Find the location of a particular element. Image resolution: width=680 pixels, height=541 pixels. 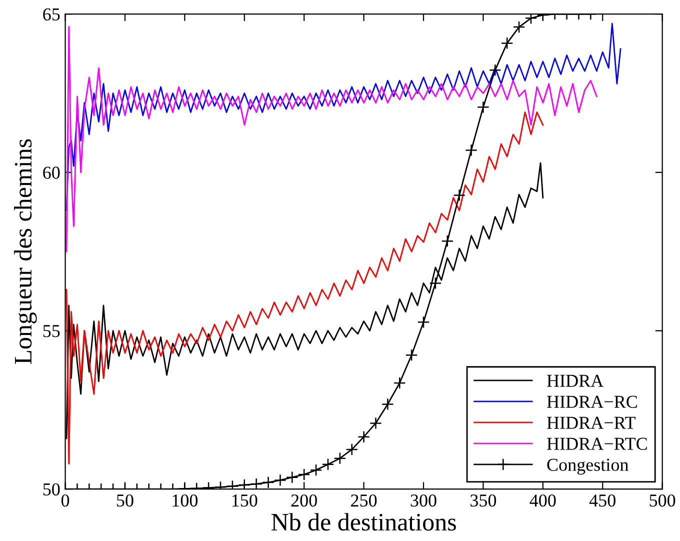

legend-label: HIDRA−RC is located at coordinates (592, 402).